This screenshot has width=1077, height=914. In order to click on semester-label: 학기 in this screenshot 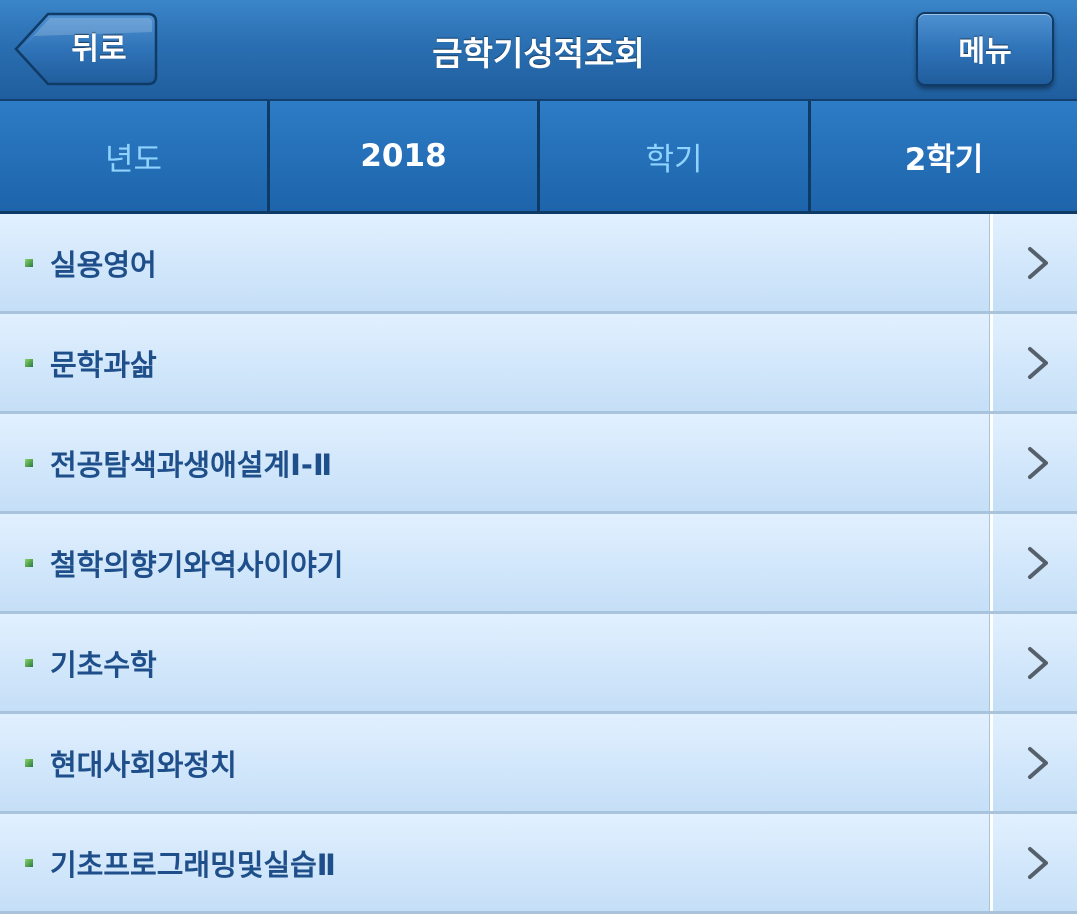, I will do `click(675, 156)`.